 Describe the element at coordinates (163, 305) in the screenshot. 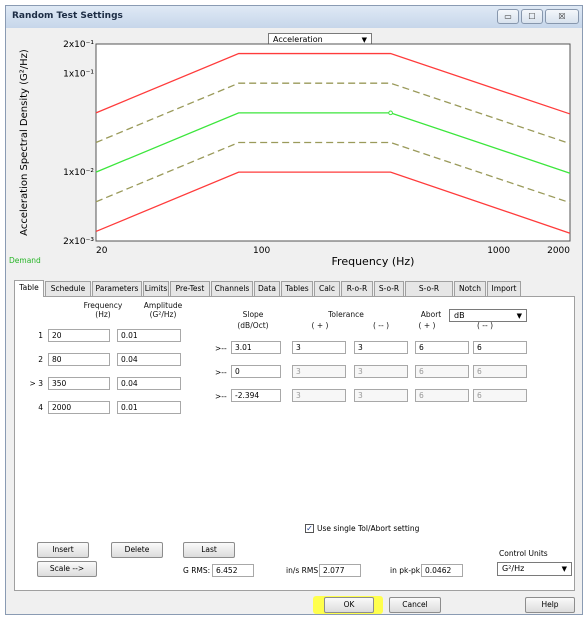

I see `amplitude-header: Amplitude` at that location.